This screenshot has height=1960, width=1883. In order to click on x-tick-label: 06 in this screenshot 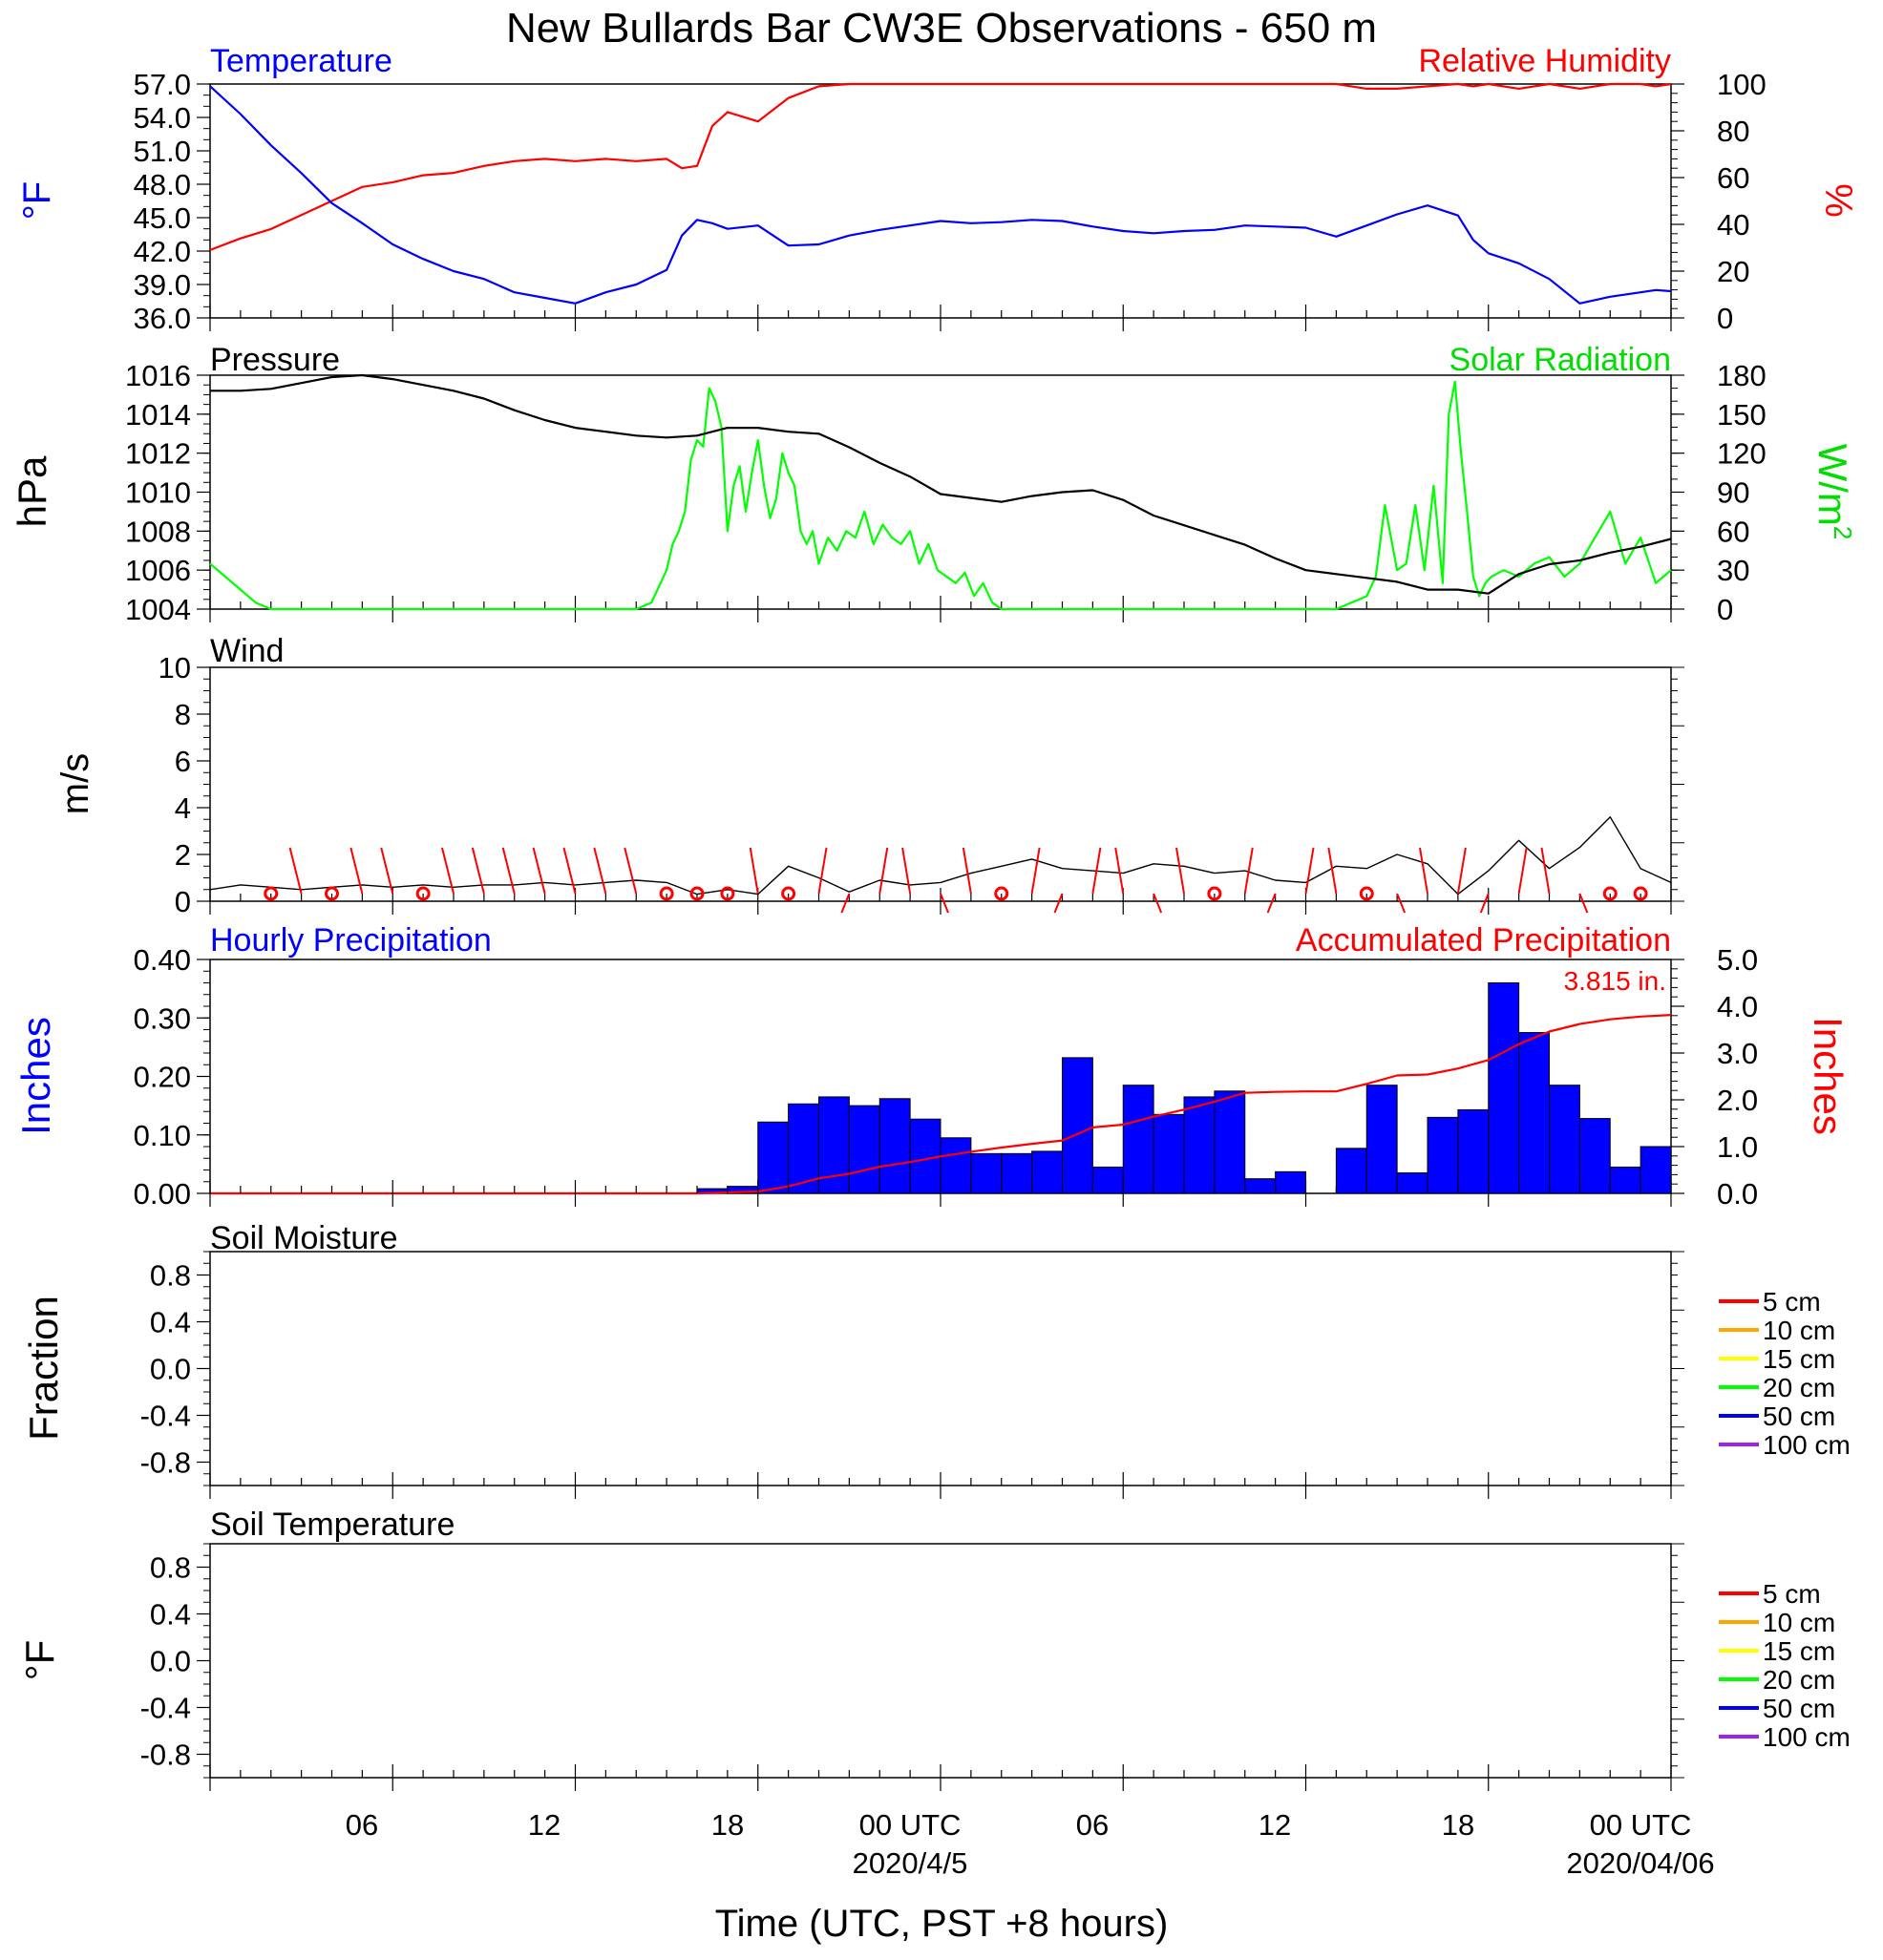, I will do `click(362, 1825)`.